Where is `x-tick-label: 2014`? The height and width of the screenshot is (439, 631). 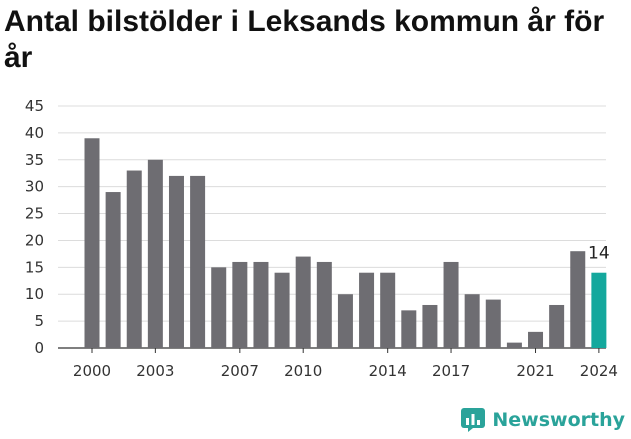 x-tick-label: 2014 is located at coordinates (388, 371).